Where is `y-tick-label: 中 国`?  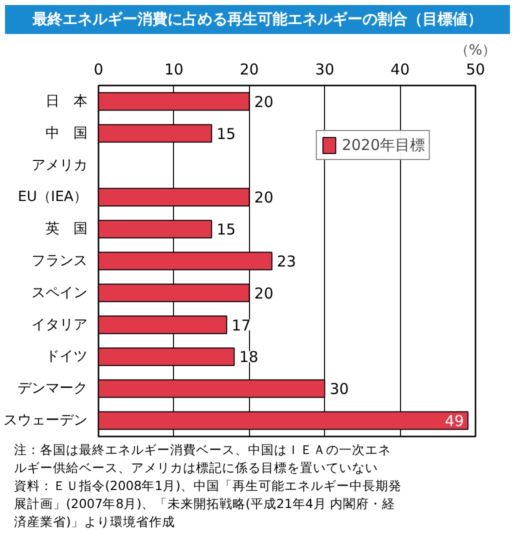
y-tick-label: 中 国 is located at coordinates (67, 134).